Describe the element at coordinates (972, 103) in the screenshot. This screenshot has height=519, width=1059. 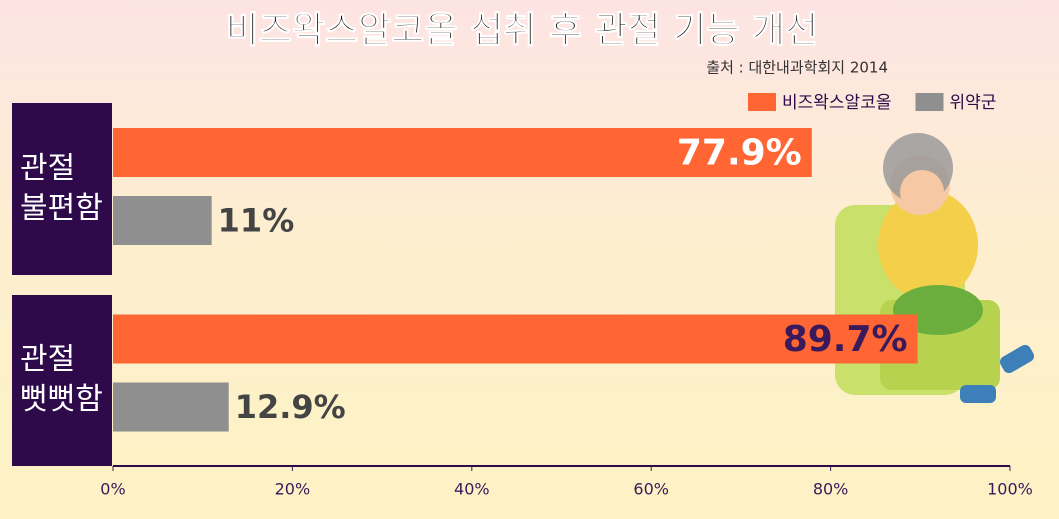
I see `legend-label: 위약군` at that location.